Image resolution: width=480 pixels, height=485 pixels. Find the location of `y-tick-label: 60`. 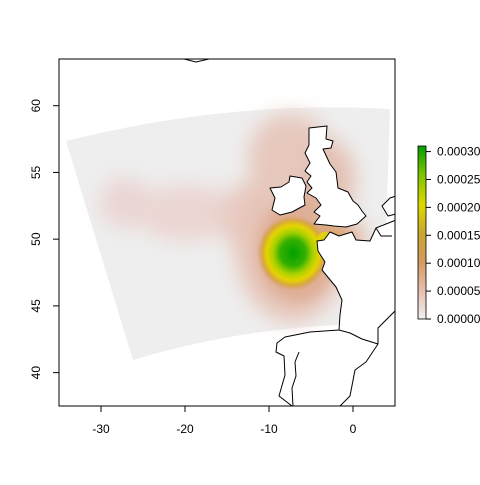

y-tick-label: 60 is located at coordinates (36, 106).